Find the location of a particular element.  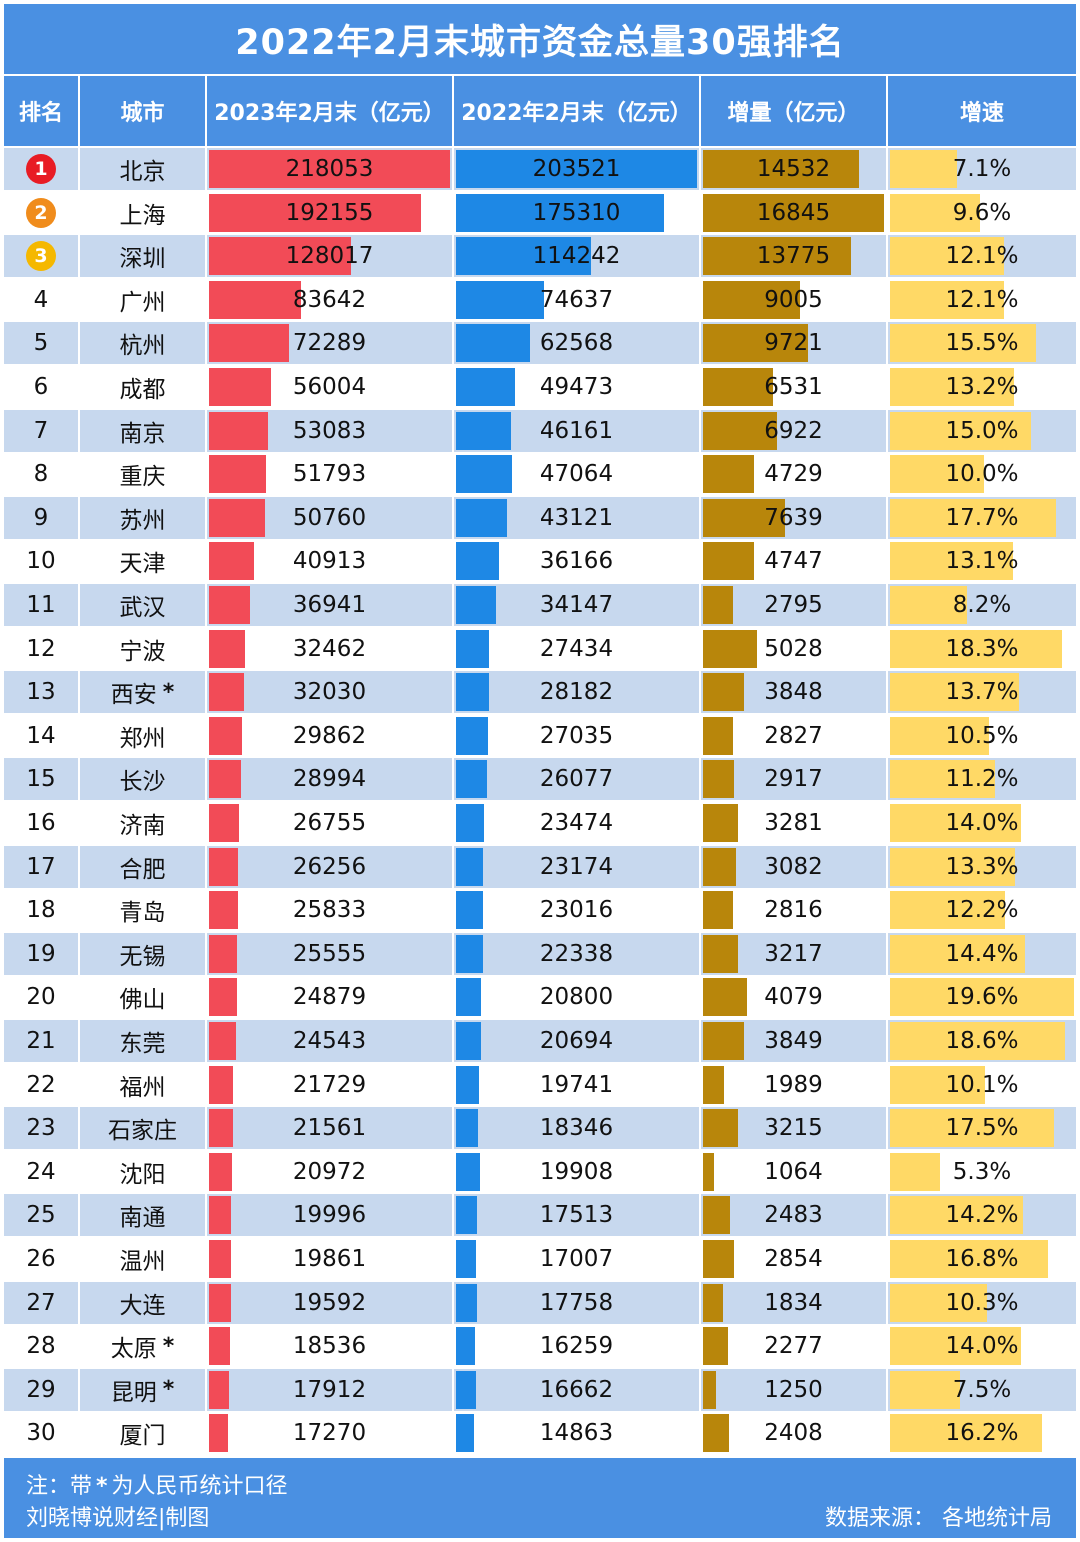

increase-value: 3848 is located at coordinates (793, 692).